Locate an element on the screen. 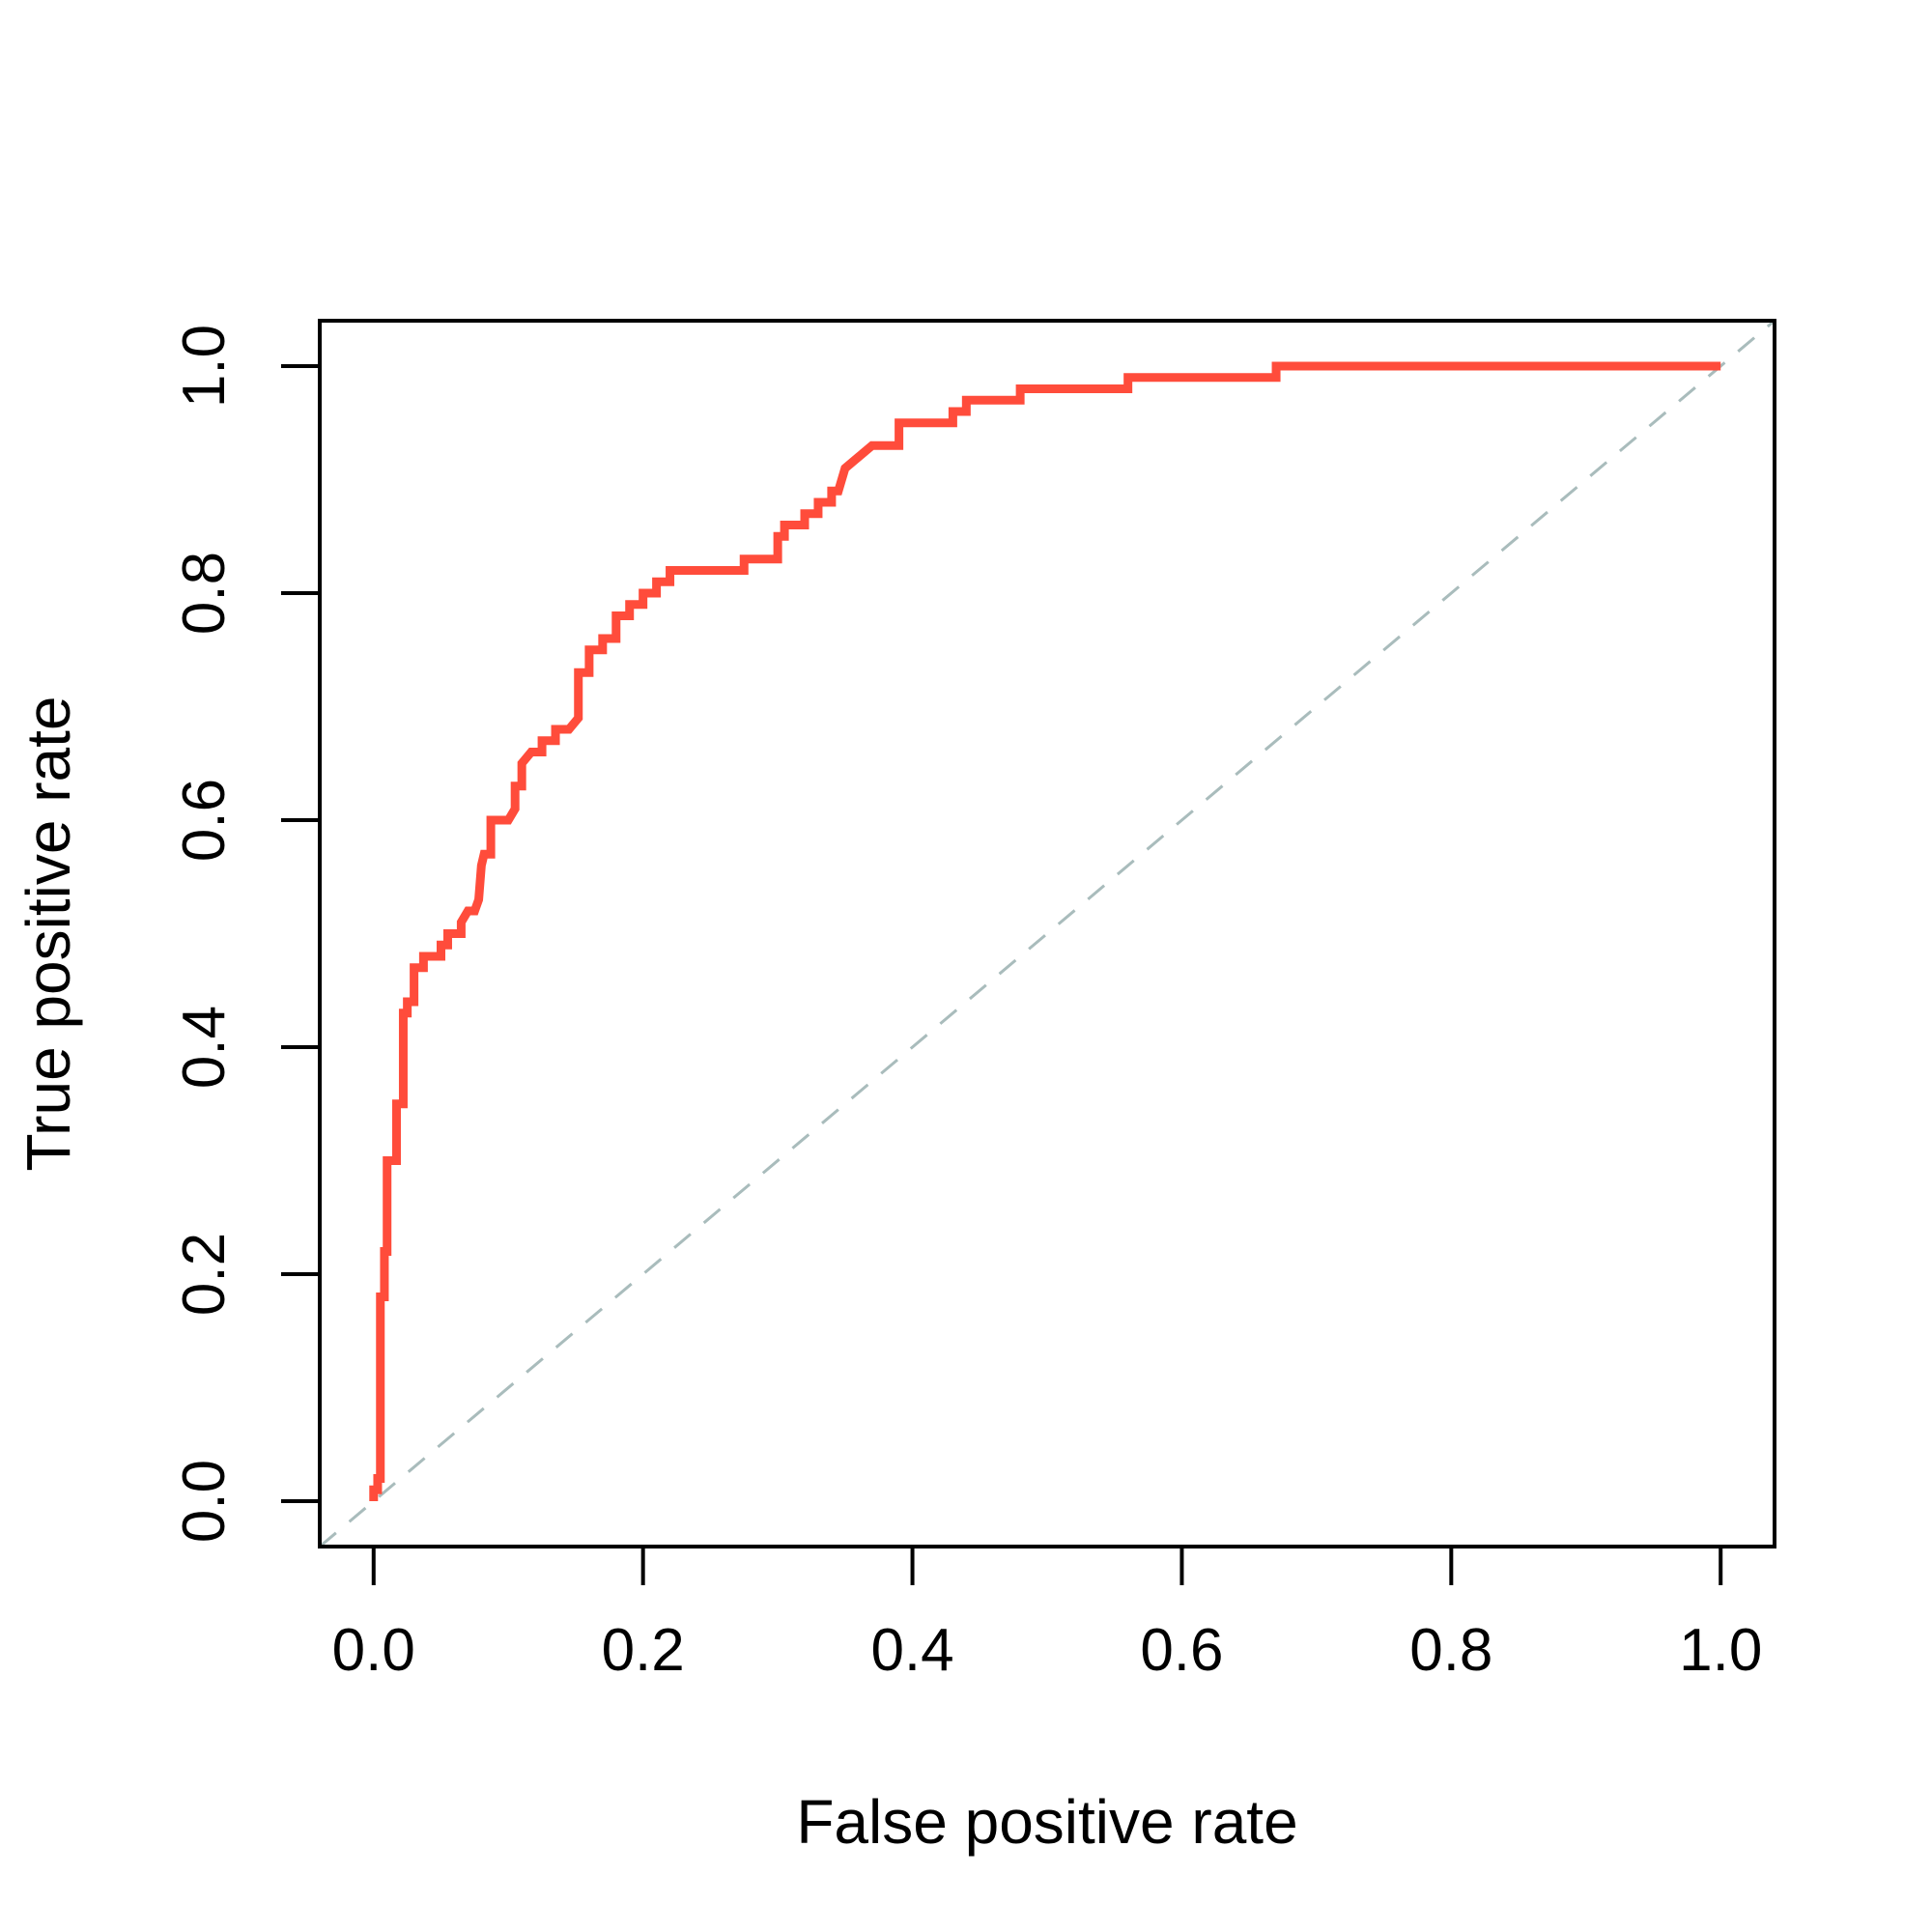 The height and width of the screenshot is (1932, 1932). y-tick-label: 0.8 is located at coordinates (204, 593).